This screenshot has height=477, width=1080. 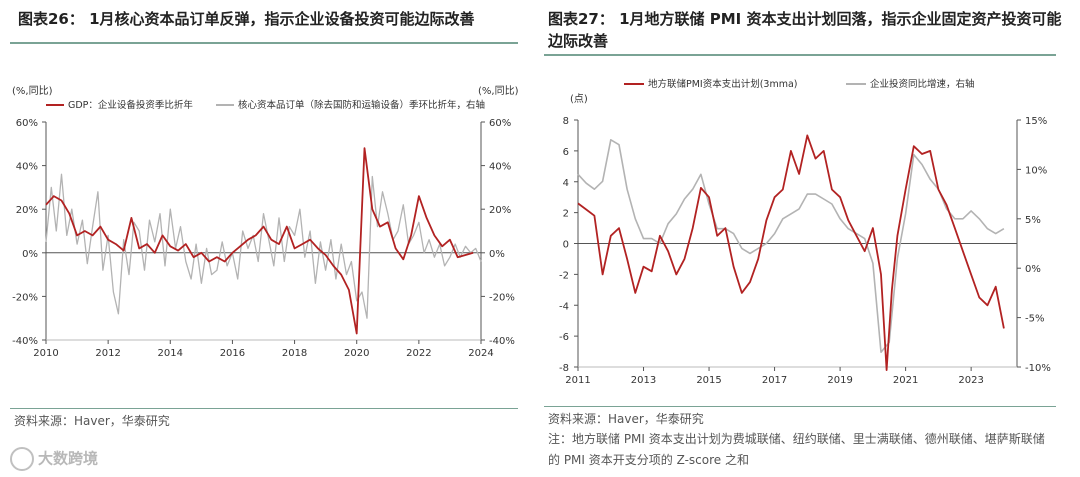 What do you see at coordinates (27, 167) in the screenshot?
I see `y-tick-label-left: 40%` at bounding box center [27, 167].